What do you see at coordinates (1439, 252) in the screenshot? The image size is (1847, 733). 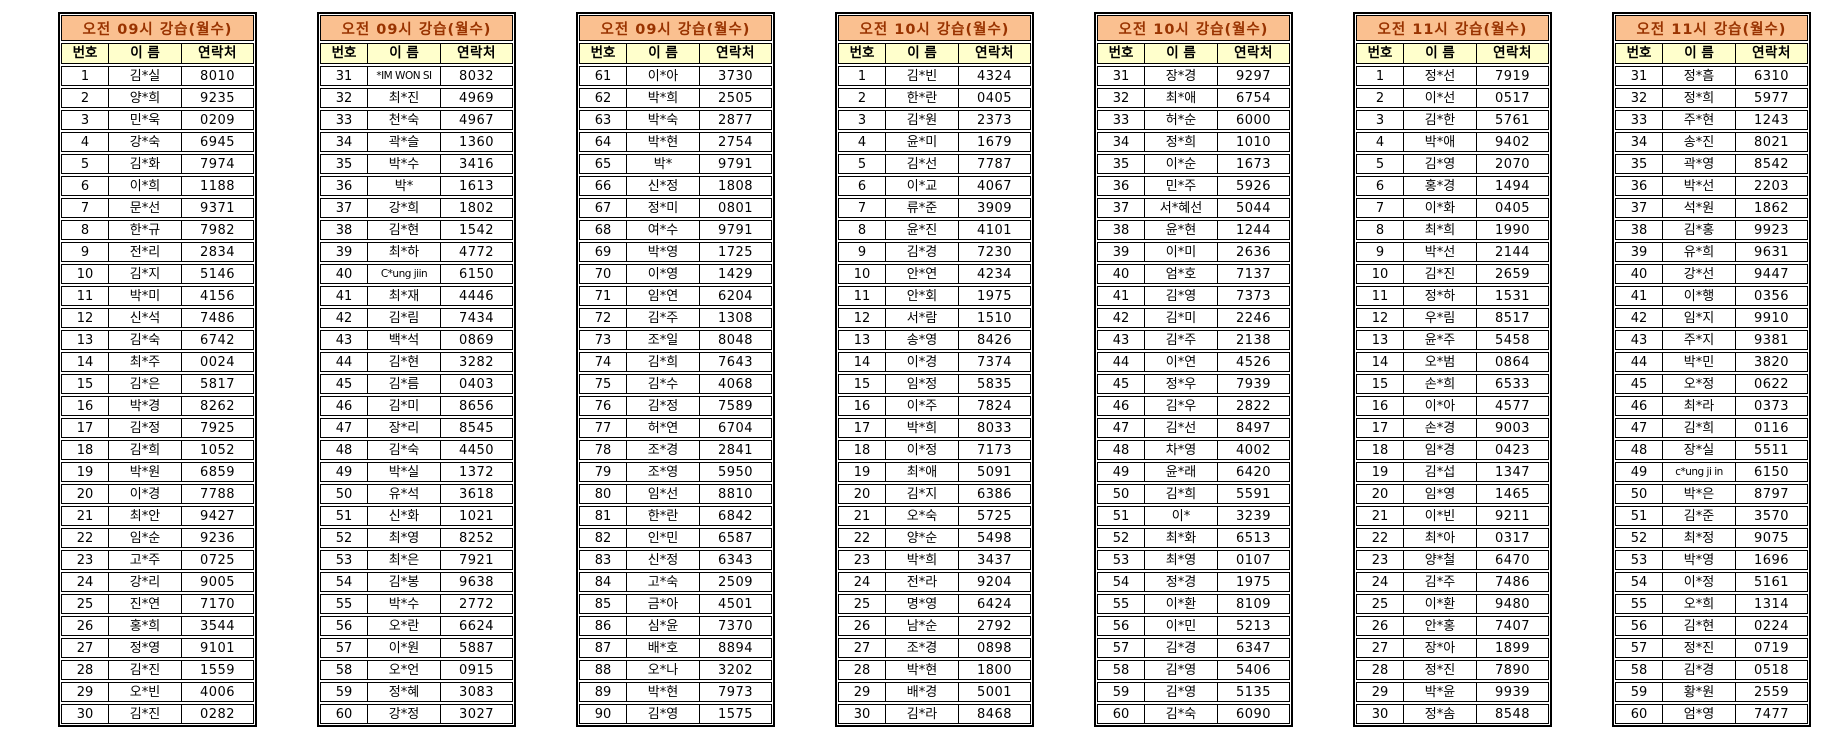 I see `cell-name: 박*선` at bounding box center [1439, 252].